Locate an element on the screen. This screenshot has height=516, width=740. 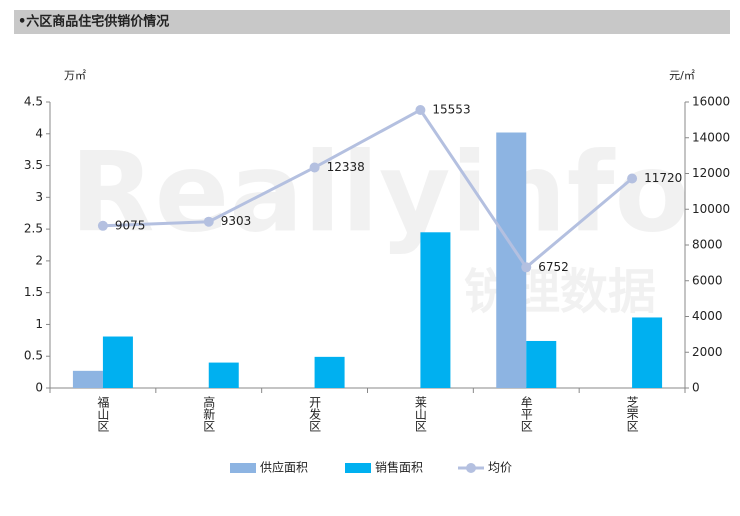
watermark: 锐理数据 is located at coordinates (560, 292).